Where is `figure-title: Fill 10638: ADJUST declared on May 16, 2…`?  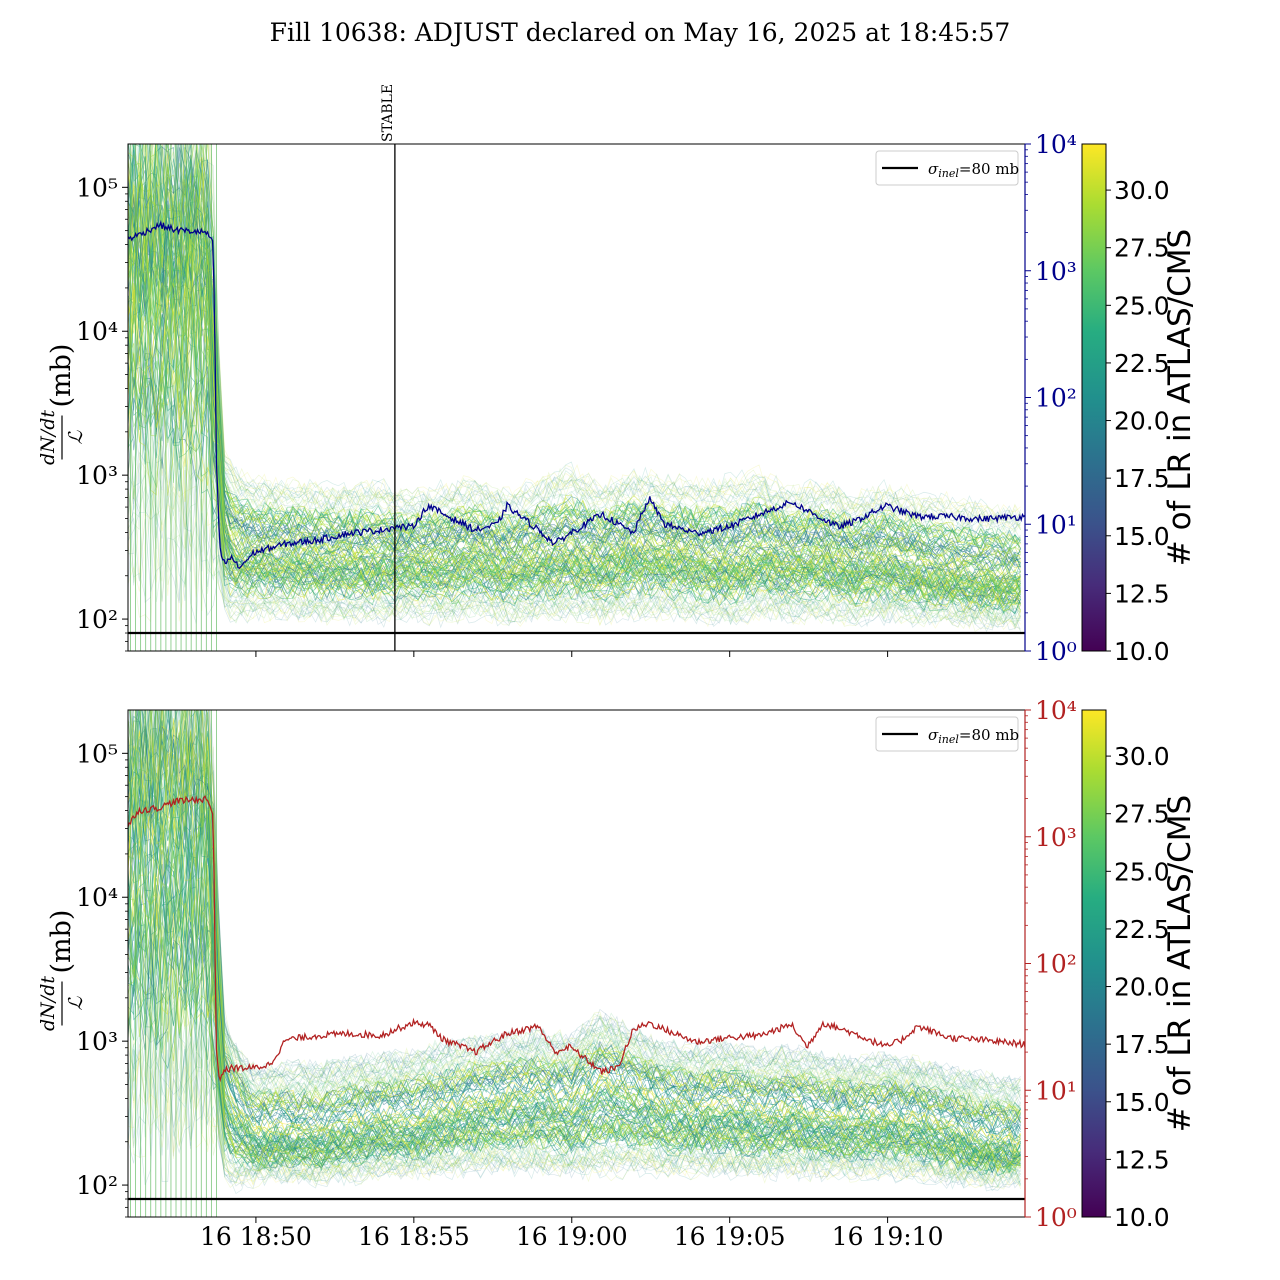 figure-title: Fill 10638: ADJUST declared on May 16, 2… is located at coordinates (640, 32).